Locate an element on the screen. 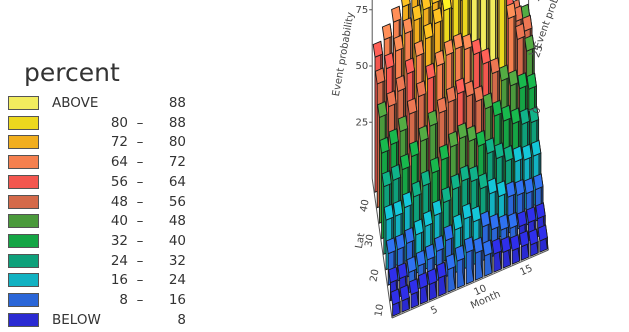 The image size is (629, 332). legend-item: 32– 40 is located at coordinates (108, 241).